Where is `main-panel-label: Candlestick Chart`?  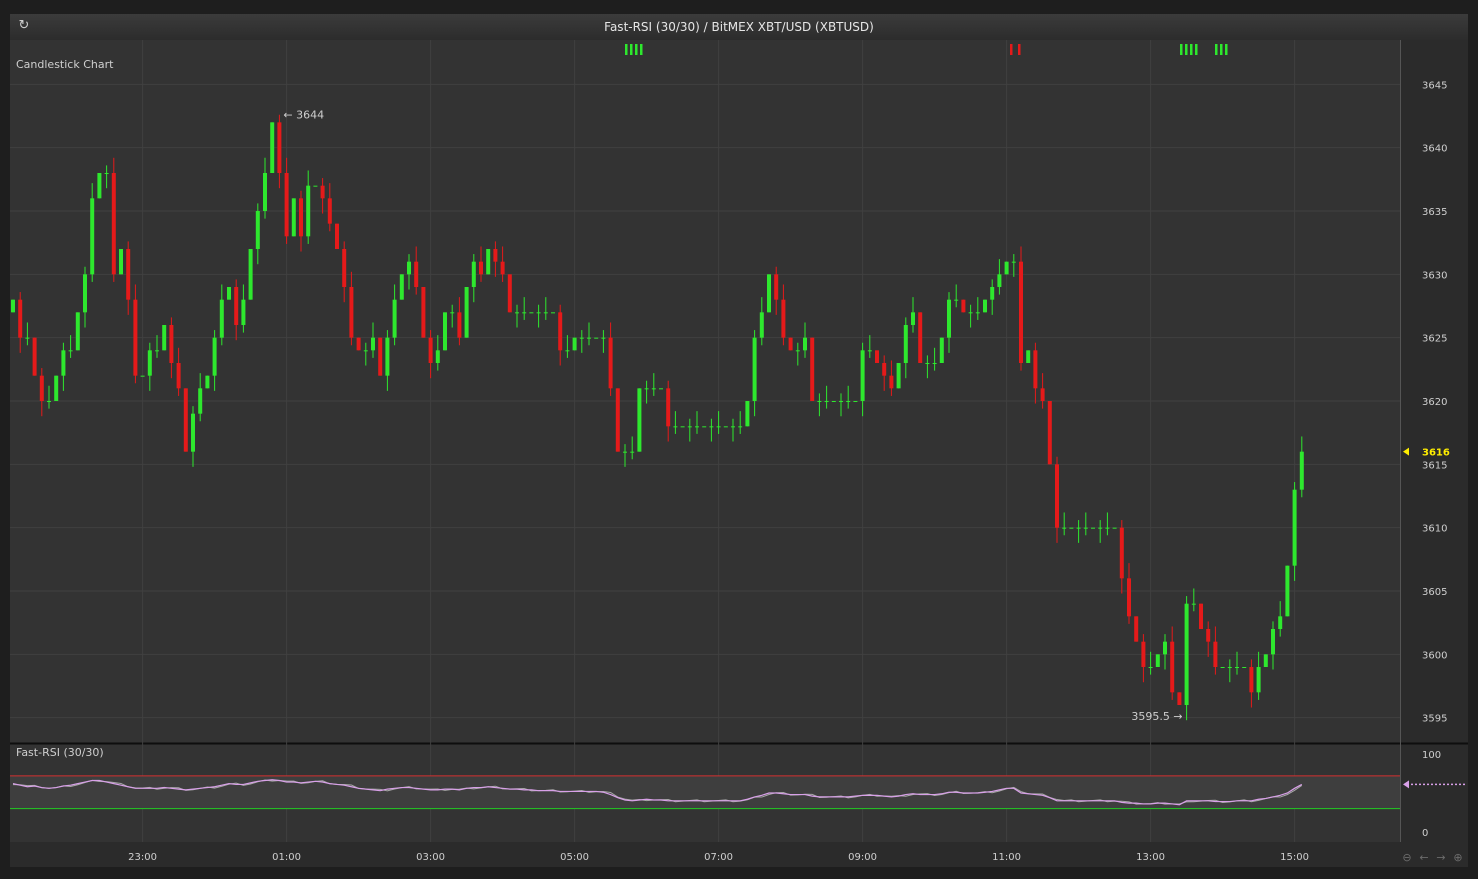 main-panel-label: Candlestick Chart is located at coordinates (65, 64).